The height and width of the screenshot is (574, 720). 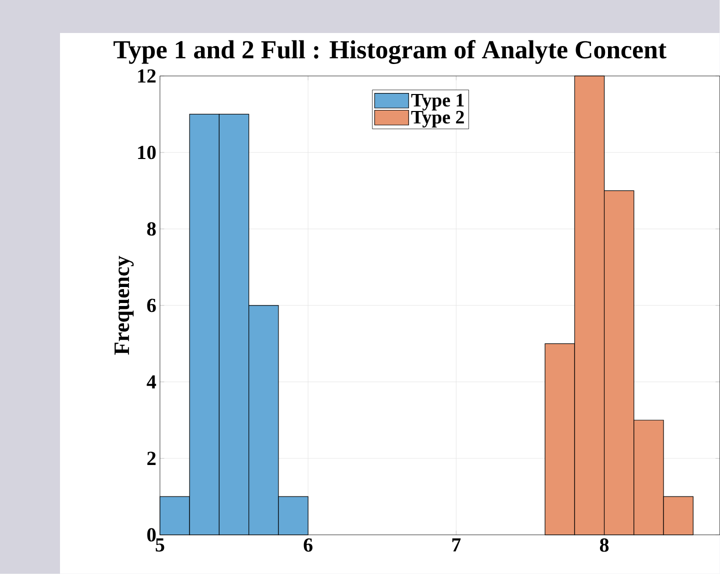 I want to click on y-tick-label: 8, so click(x=151, y=229).